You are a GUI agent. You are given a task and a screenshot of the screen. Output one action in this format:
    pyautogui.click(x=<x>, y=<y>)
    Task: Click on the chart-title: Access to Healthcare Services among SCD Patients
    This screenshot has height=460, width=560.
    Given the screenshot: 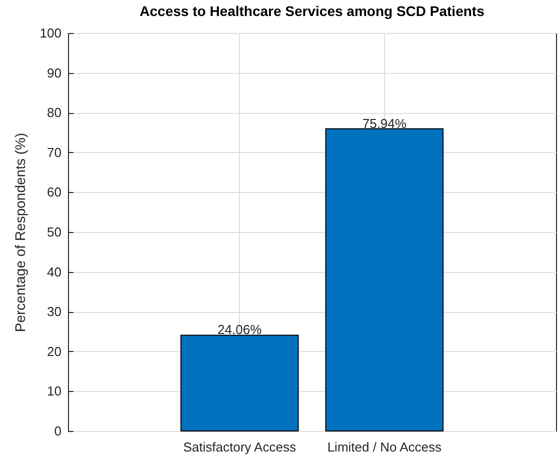 What is the action you would take?
    pyautogui.click(x=312, y=11)
    